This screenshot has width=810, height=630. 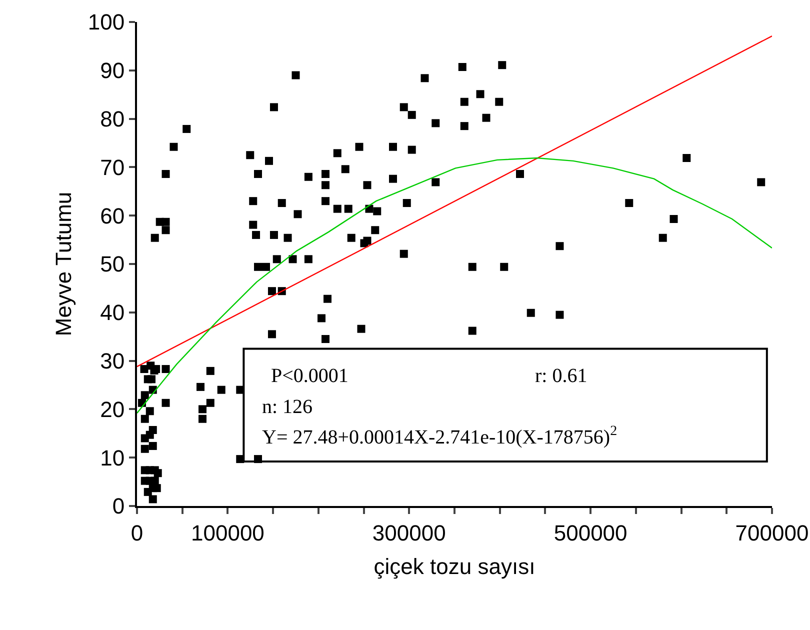 I want to click on x-axis-title: çiçek tozu sayısı, so click(x=455, y=566).